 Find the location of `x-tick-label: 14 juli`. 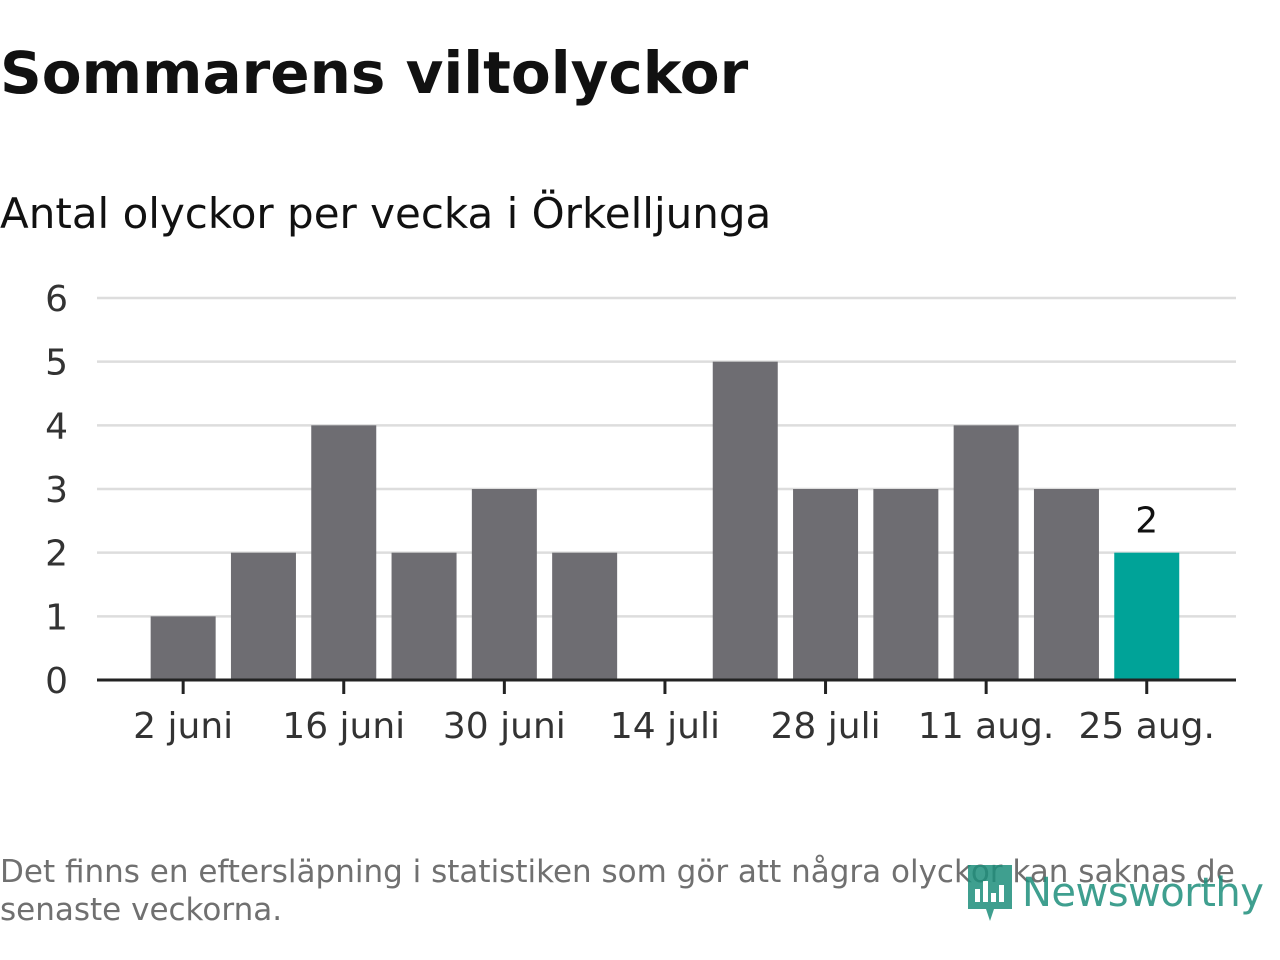

x-tick-label: 14 juli is located at coordinates (665, 726).